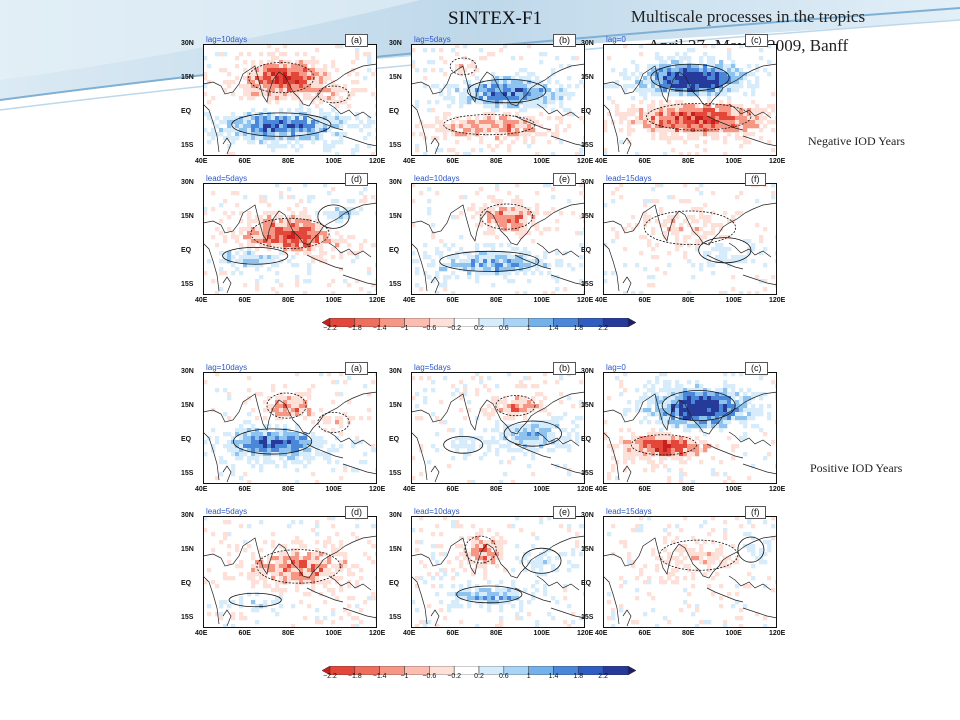  What do you see at coordinates (330, 328) in the screenshot?
I see `colorbar-tick-label: −2.2` at bounding box center [330, 328].